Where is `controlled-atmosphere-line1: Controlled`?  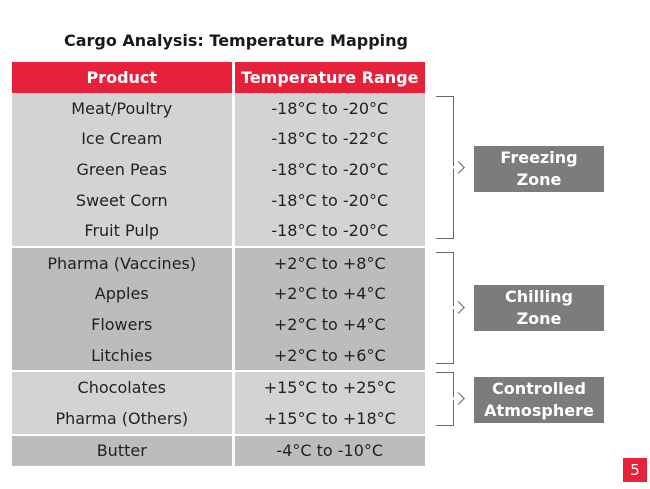 controlled-atmosphere-line1: Controlled is located at coordinates (539, 388).